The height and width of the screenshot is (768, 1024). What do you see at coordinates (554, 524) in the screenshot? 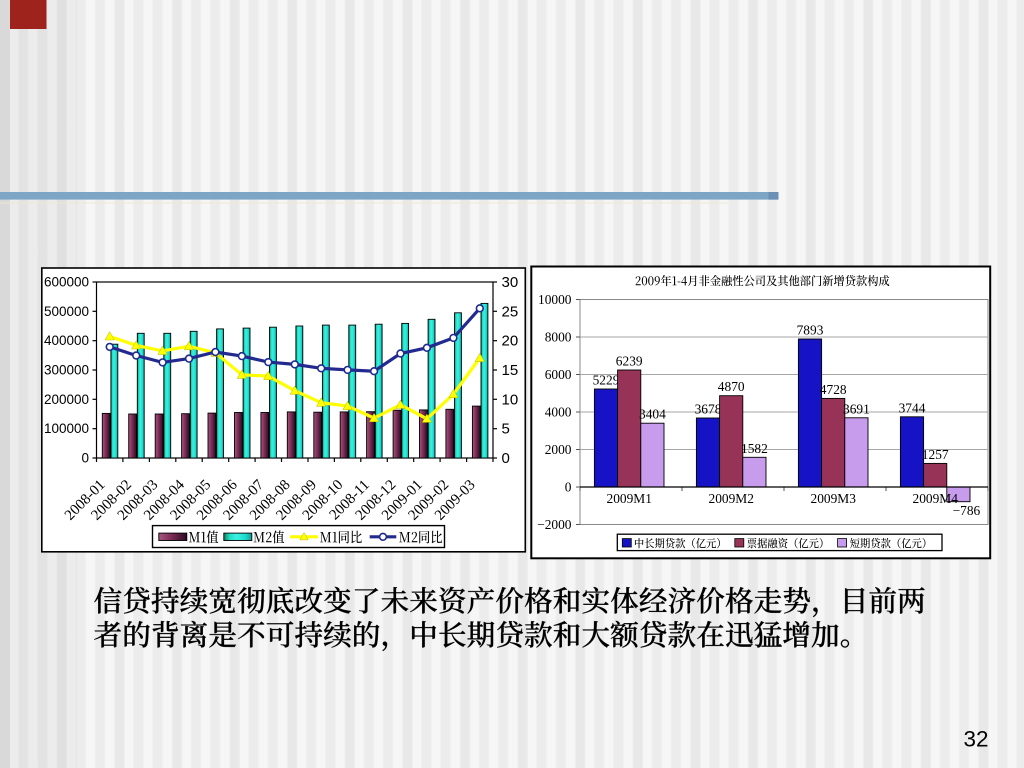
I see `svg-text: −2000` at bounding box center [554, 524].